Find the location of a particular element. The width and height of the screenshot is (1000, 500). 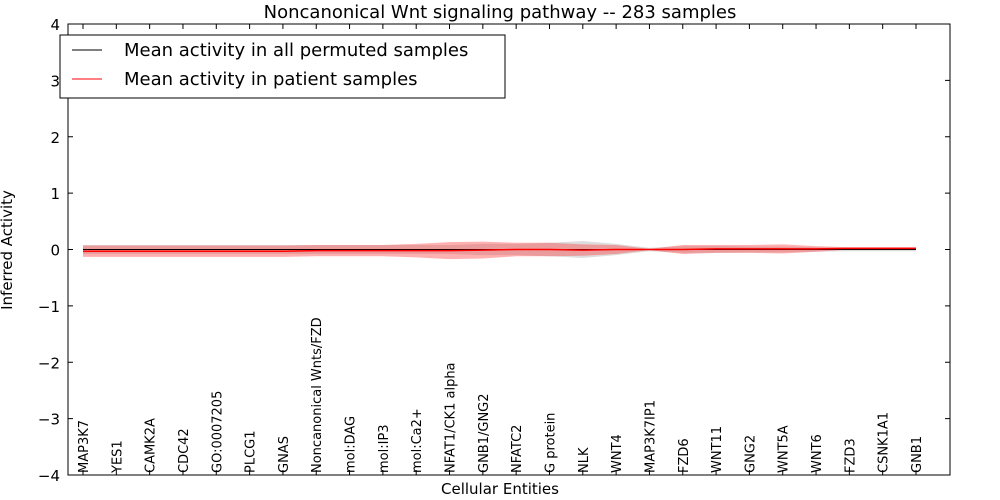

x-tick-label: GNB1 is located at coordinates (917, 454).